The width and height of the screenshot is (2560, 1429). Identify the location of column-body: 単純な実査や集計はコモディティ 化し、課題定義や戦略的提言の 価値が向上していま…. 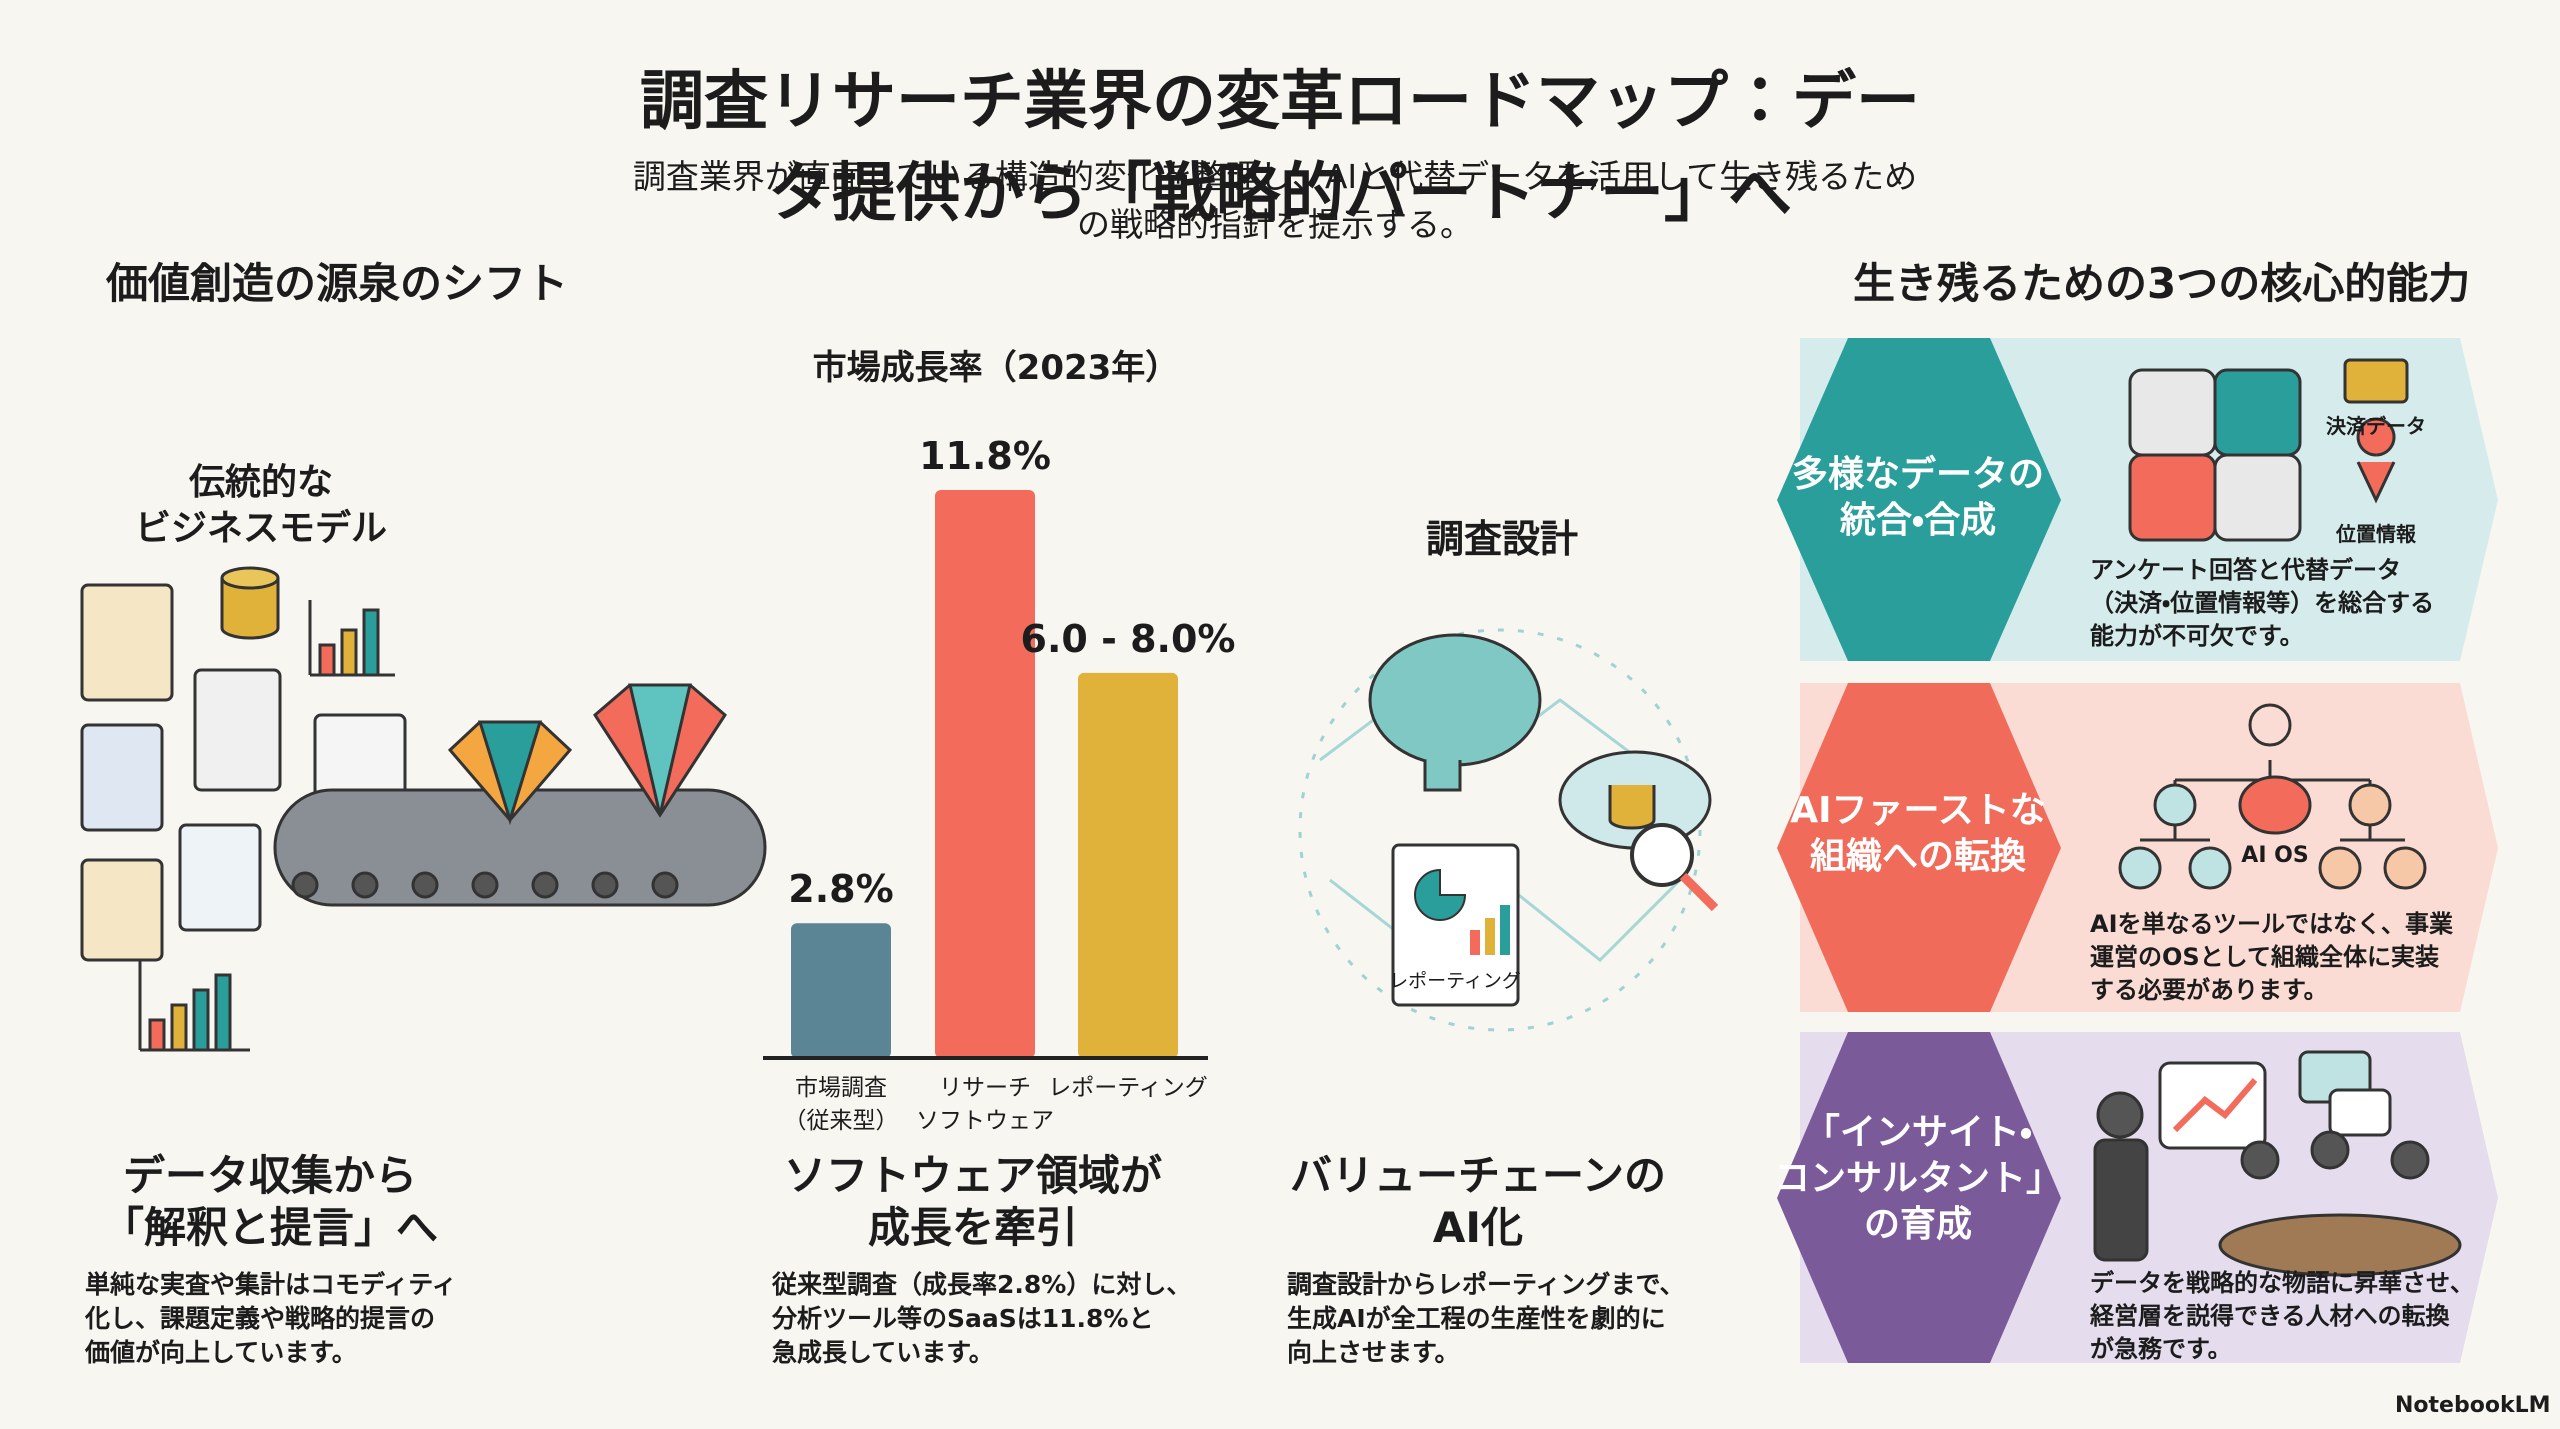
(271, 1318).